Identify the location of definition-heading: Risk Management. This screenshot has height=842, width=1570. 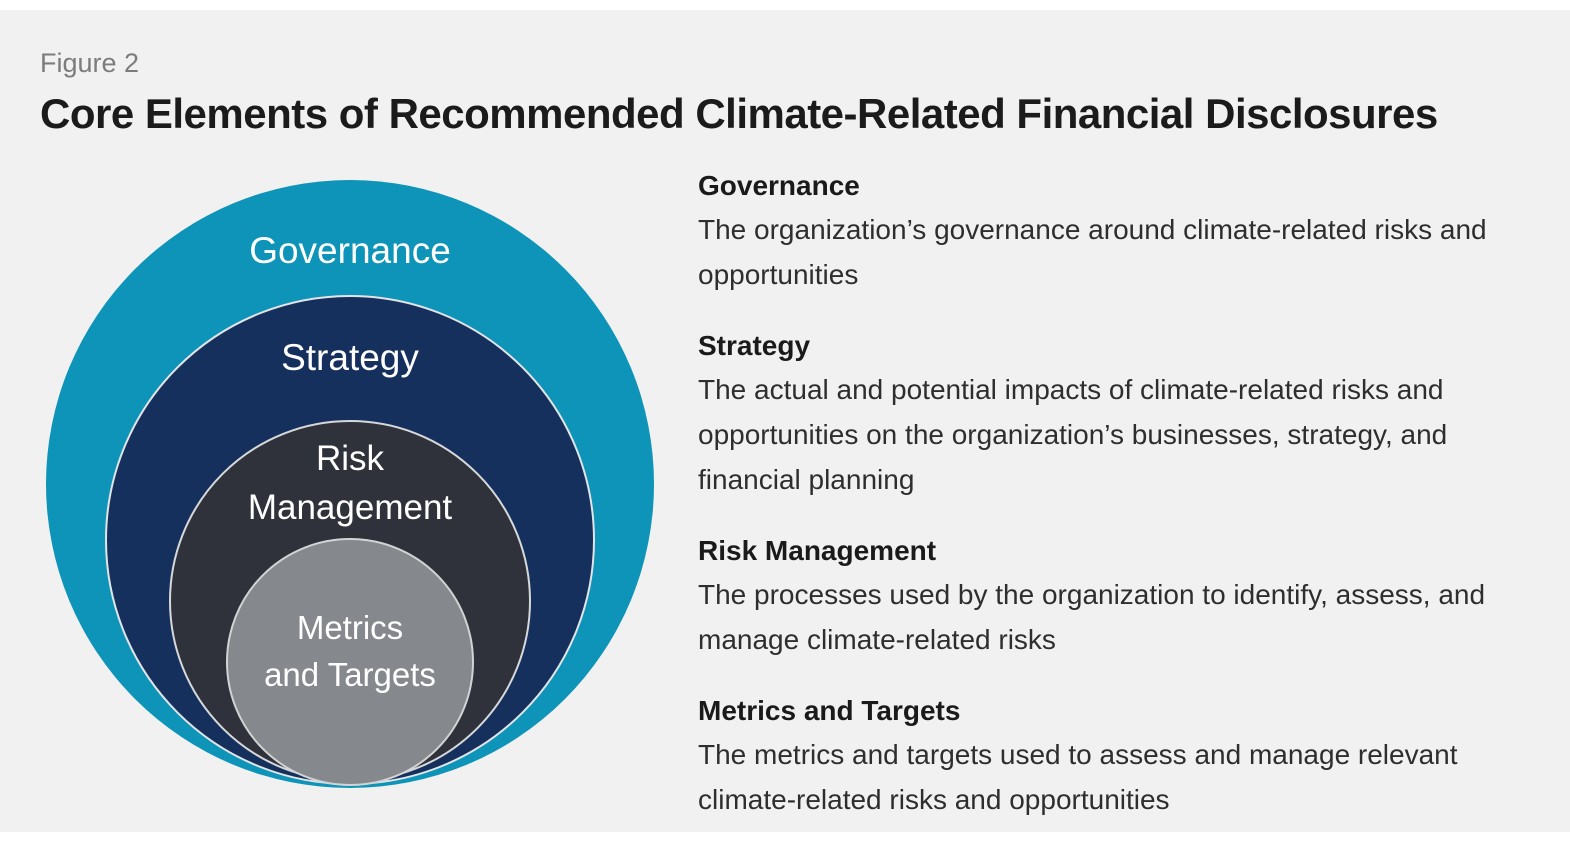
(817, 550).